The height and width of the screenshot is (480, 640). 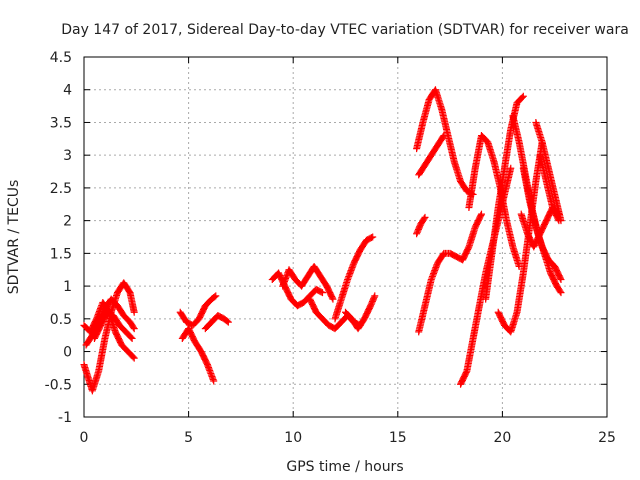 What do you see at coordinates (61, 189) in the screenshot?
I see `y-tick-label: 2.5` at bounding box center [61, 189].